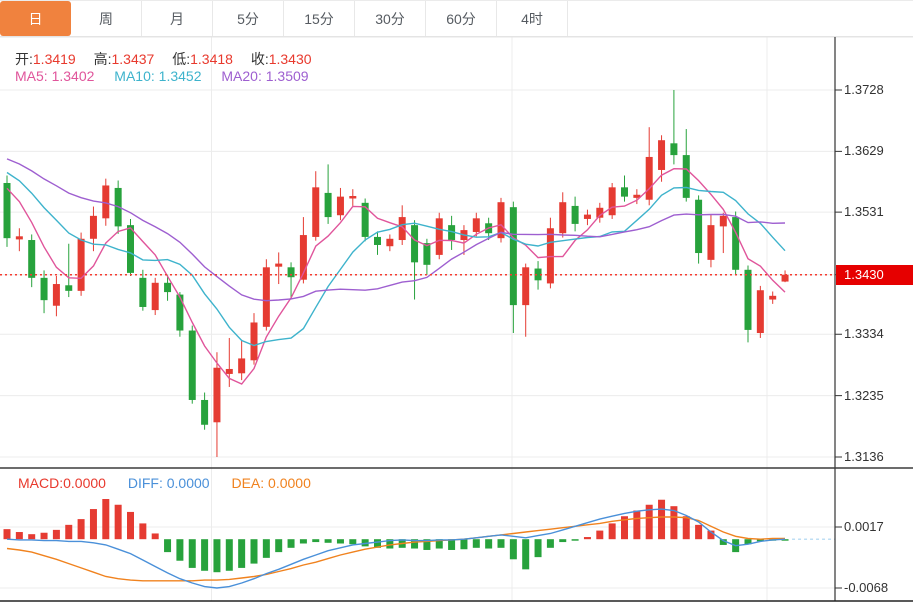  What do you see at coordinates (133, 59) in the screenshot?
I see `high-value: 1.3437` at bounding box center [133, 59].